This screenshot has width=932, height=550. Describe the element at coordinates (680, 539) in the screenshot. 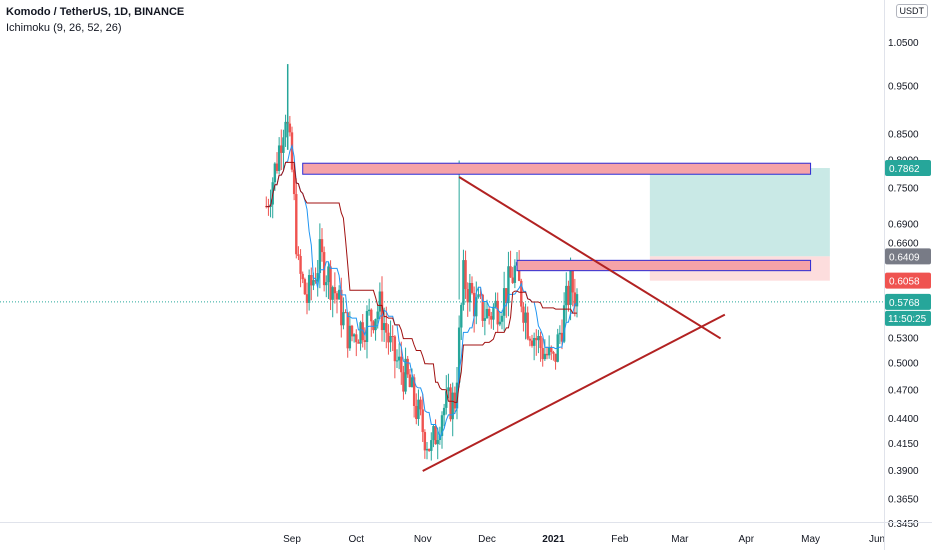

I see `x-tick-label: Mar` at that location.